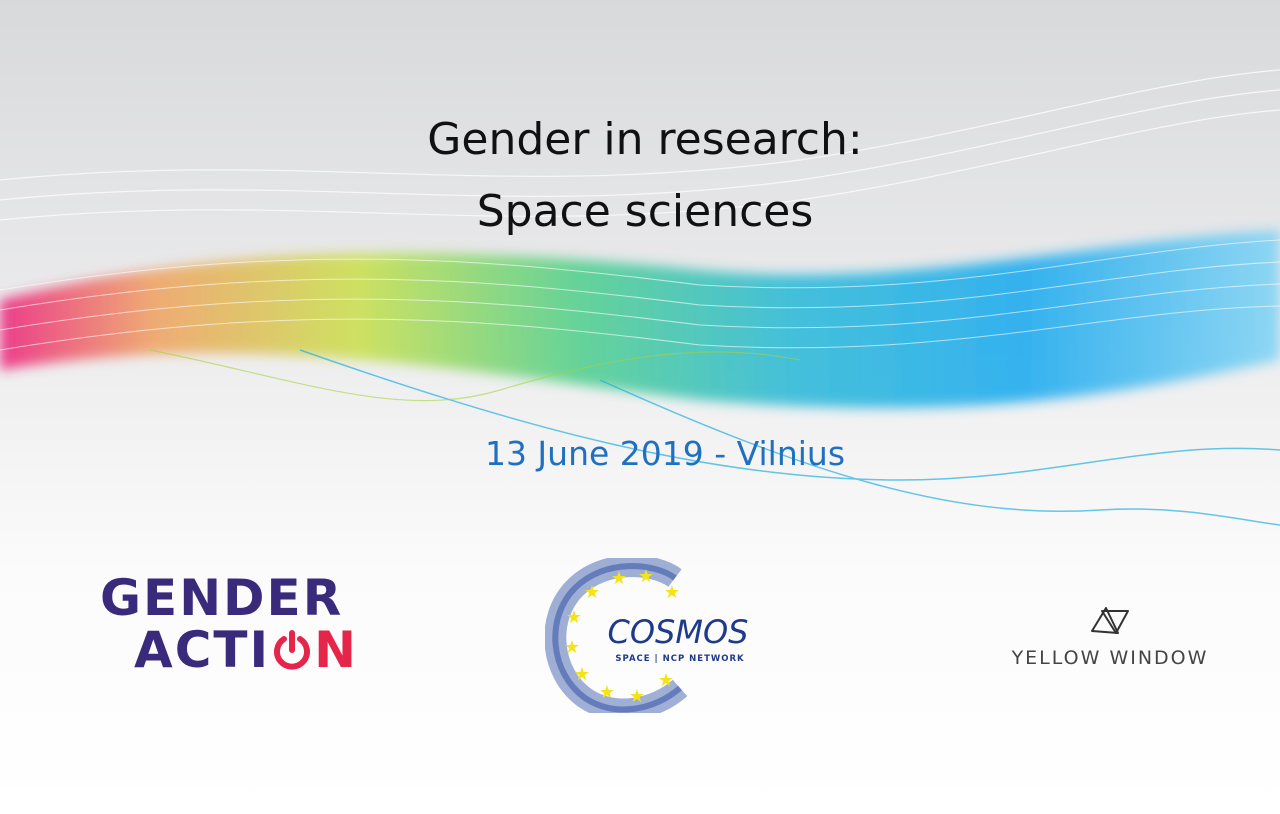  Describe the element at coordinates (679, 659) in the screenshot. I see `cosmos-tagline: SPACE | NCP NETWORK` at that location.